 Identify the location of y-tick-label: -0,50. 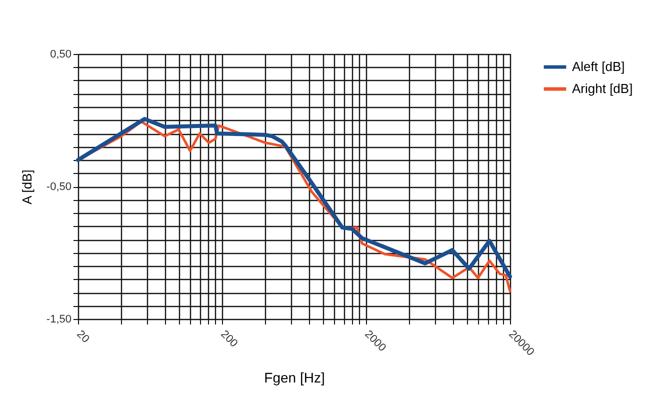
(59, 187).